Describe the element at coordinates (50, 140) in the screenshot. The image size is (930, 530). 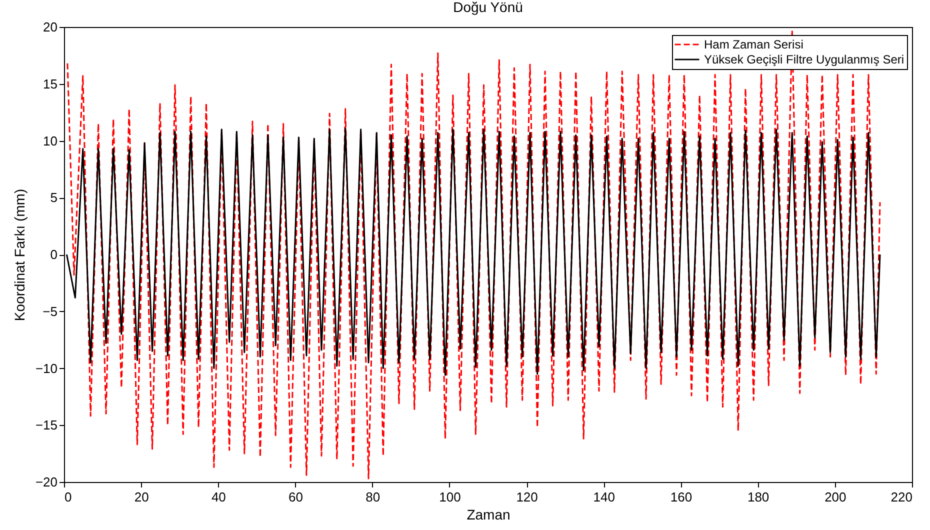
I see `y-tick-label: 10` at that location.